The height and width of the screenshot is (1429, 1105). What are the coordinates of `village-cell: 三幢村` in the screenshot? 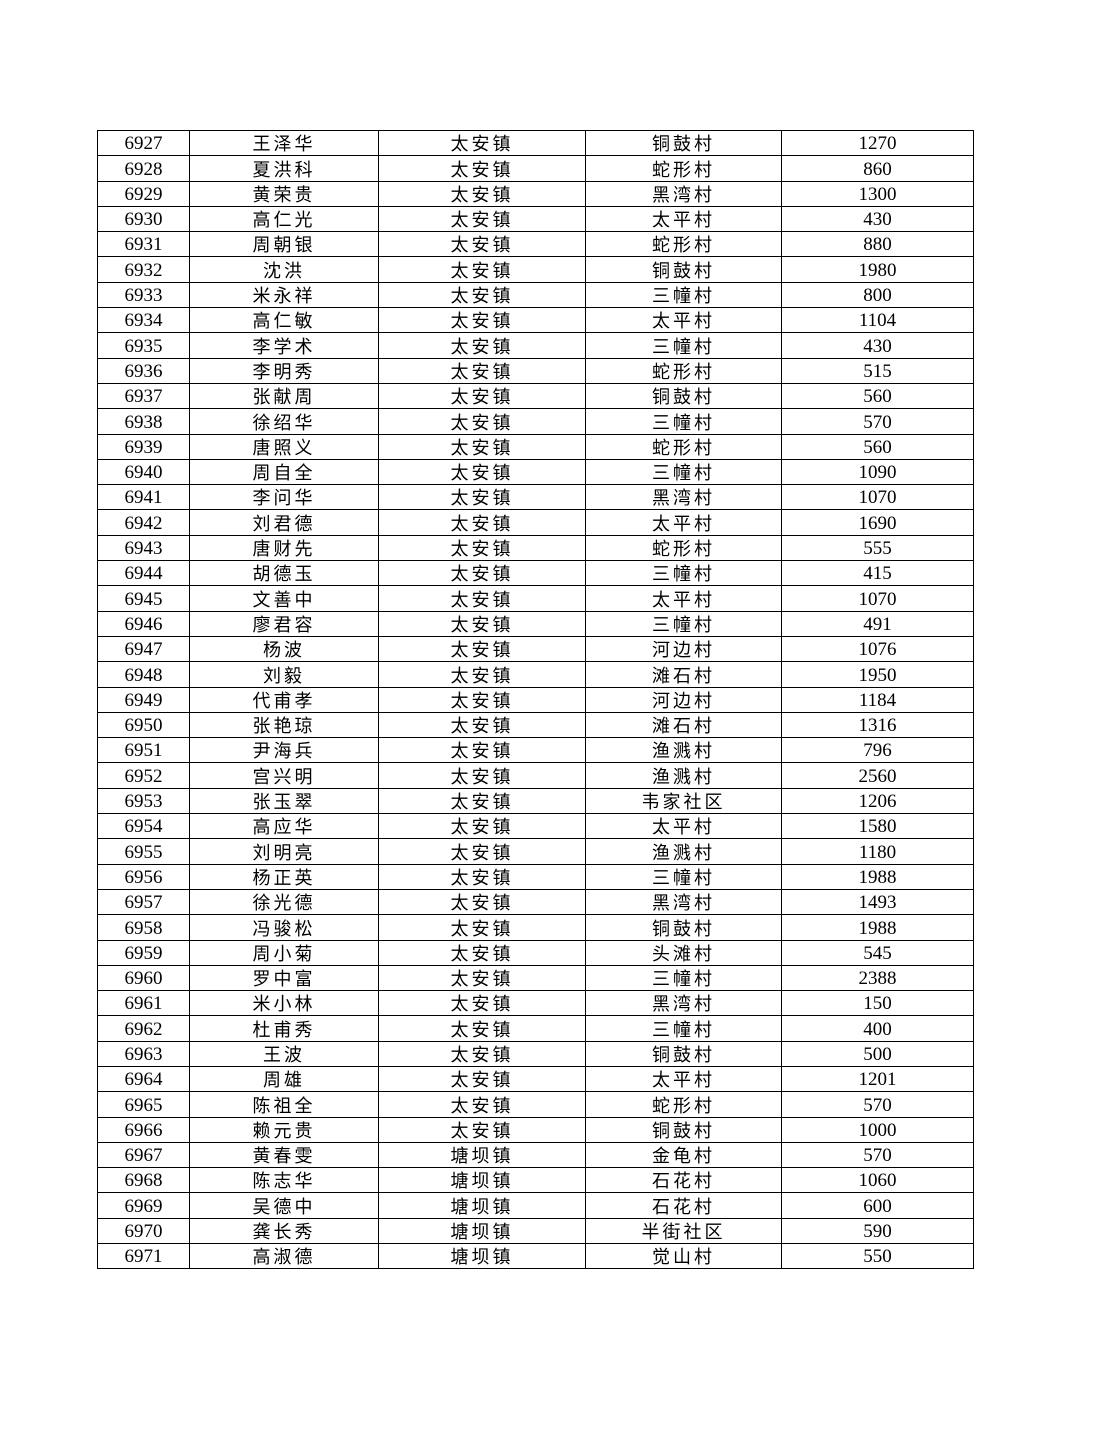 It's located at (683, 573).